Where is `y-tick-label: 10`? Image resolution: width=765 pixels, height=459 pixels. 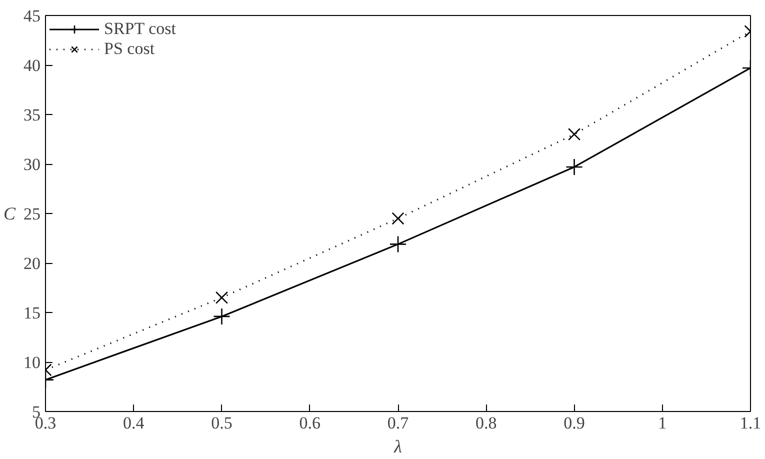
y-tick-label: 10 is located at coordinates (32, 362).